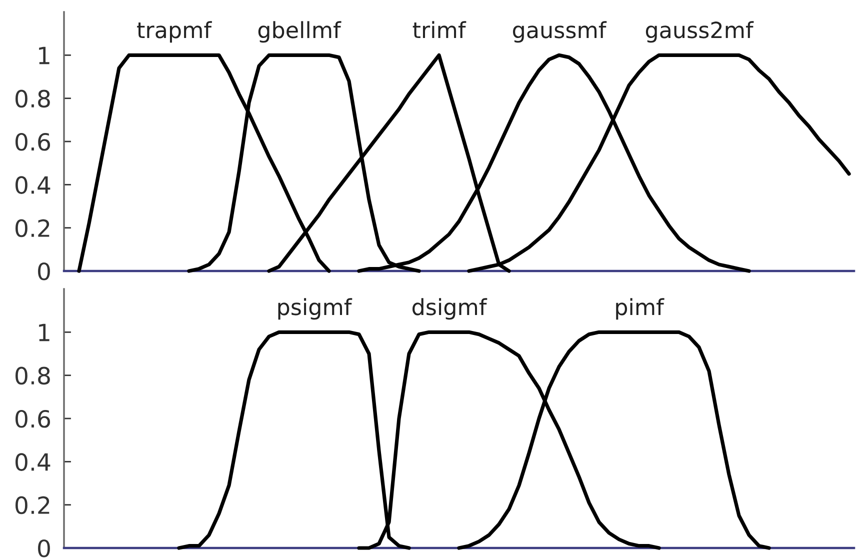  Describe the element at coordinates (315, 309) in the screenshot. I see `series-label: psigmf` at that location.